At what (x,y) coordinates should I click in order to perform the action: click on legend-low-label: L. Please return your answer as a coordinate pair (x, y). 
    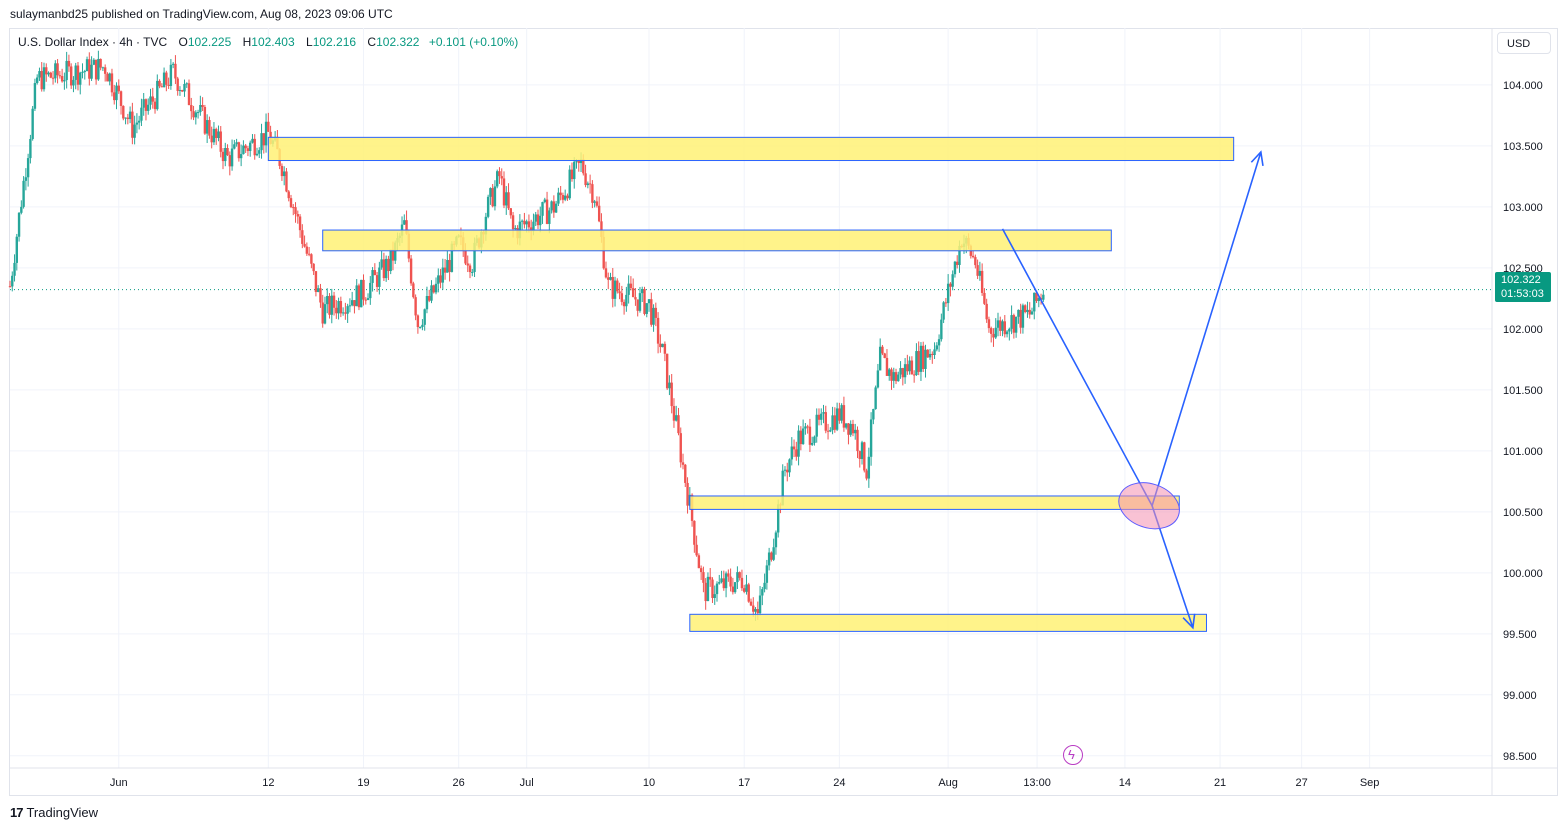
    Looking at the image, I should click on (309, 42).